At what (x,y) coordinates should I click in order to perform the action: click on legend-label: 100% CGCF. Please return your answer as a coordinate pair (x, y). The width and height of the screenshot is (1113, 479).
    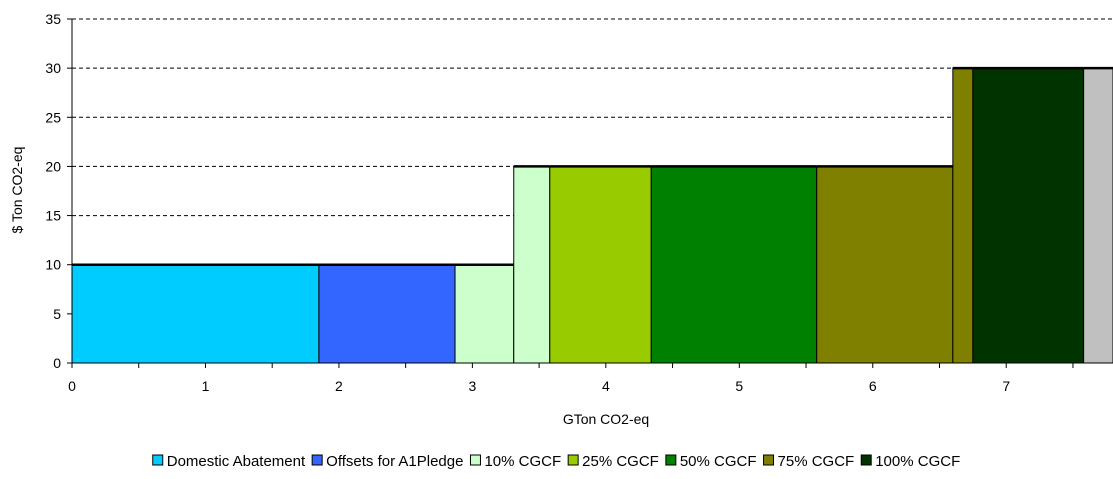
    Looking at the image, I should click on (917, 461).